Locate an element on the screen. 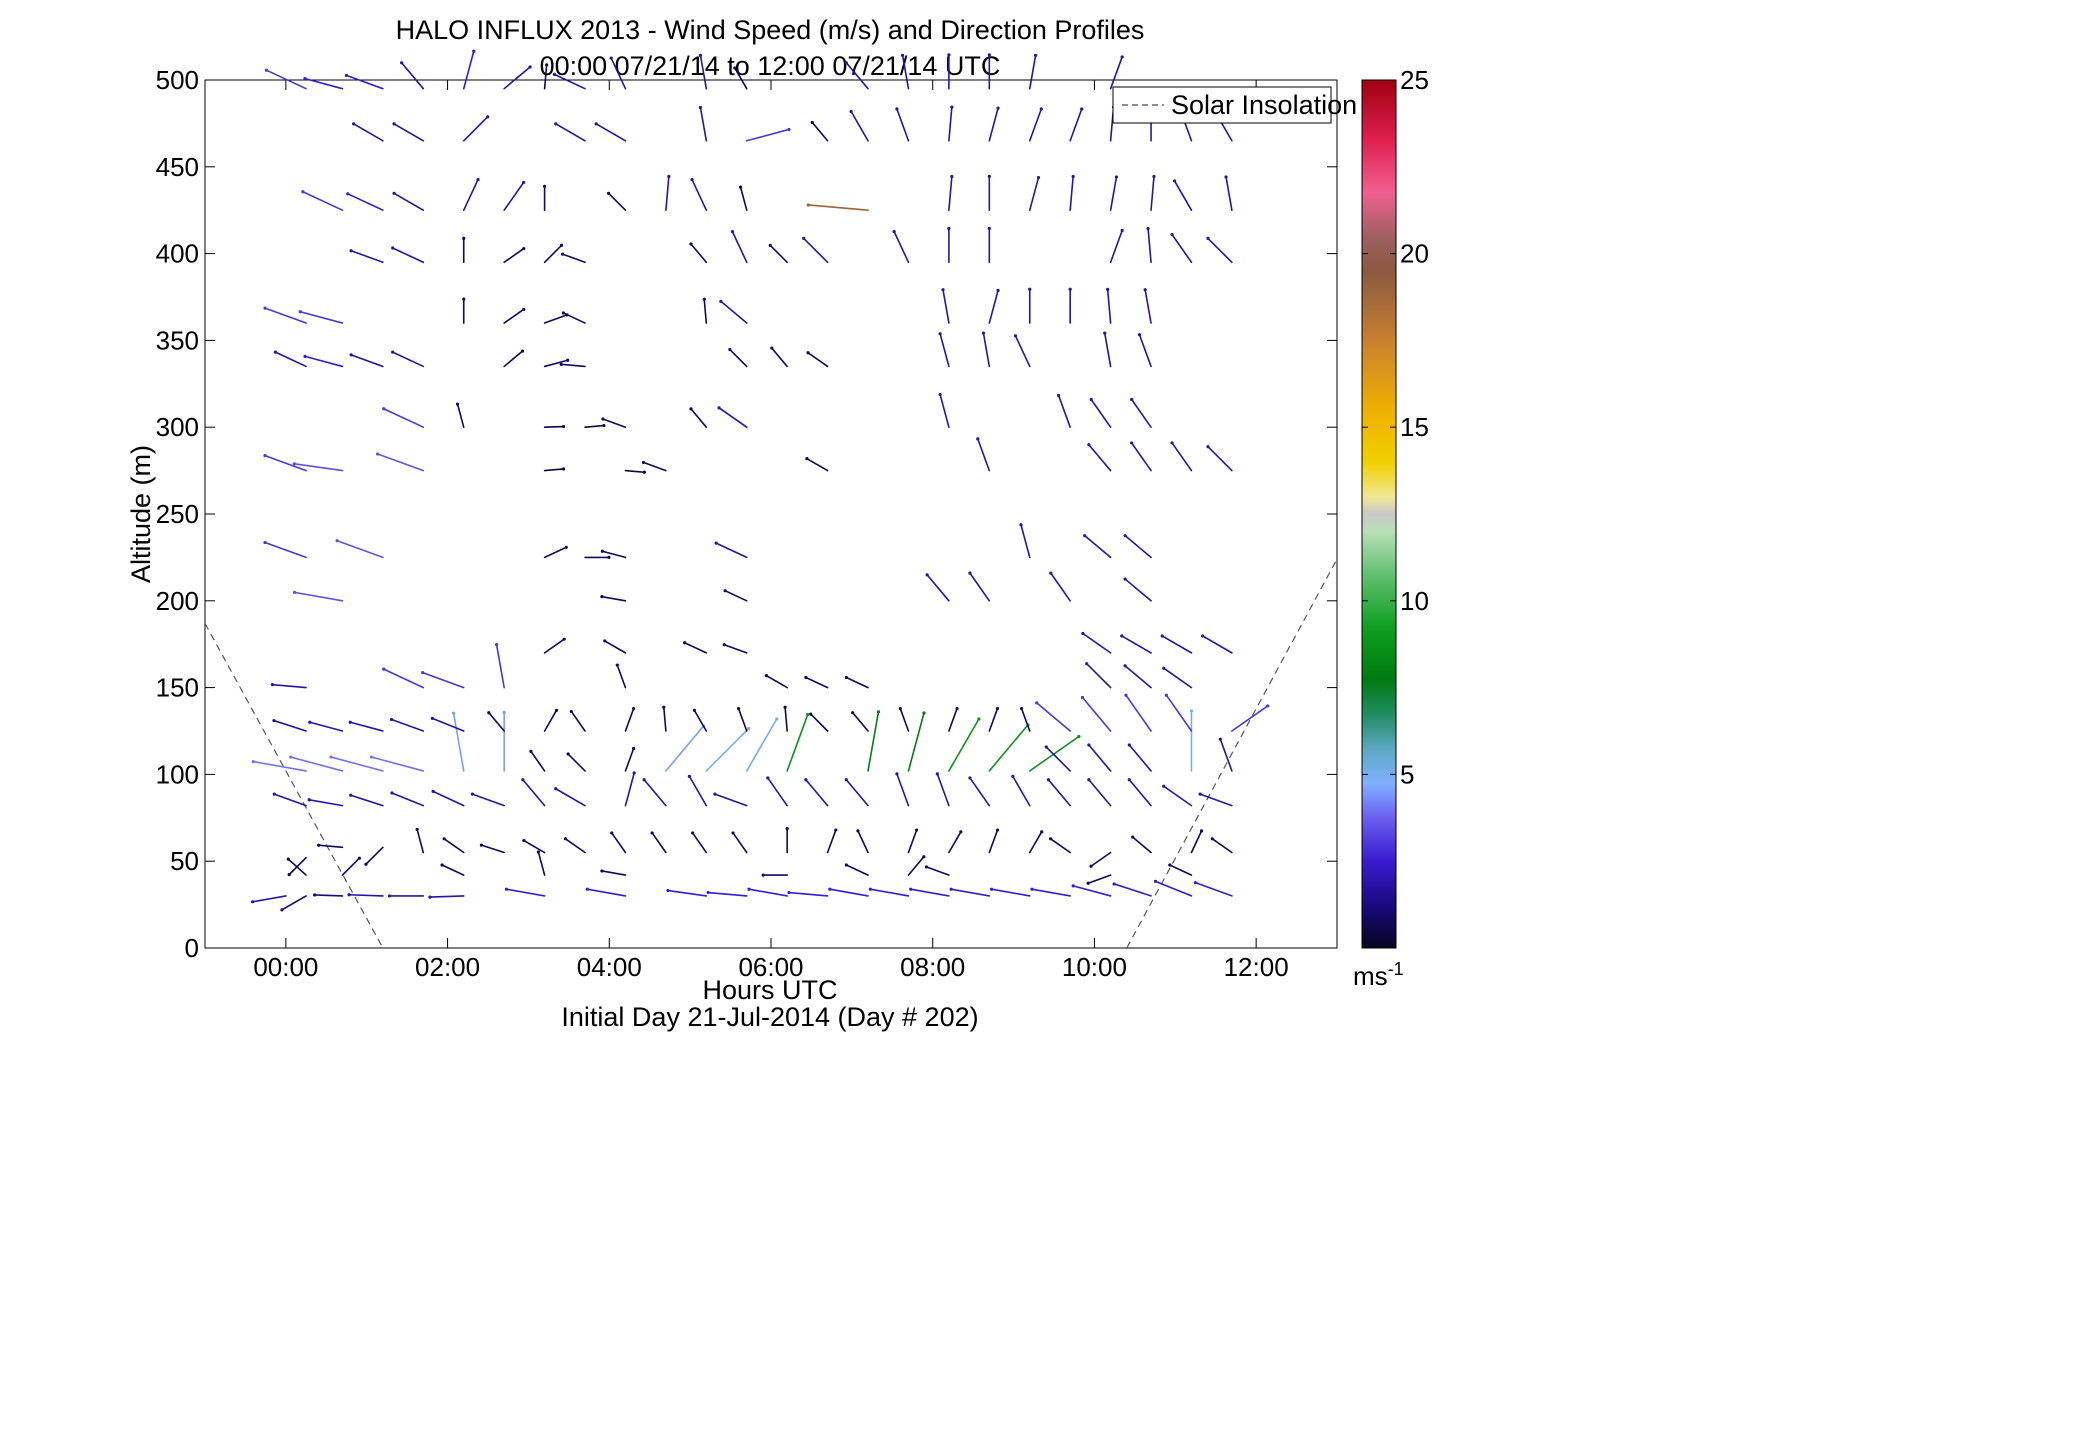 The image size is (2098, 1430). y-tick-label: 500 is located at coordinates (177, 80).